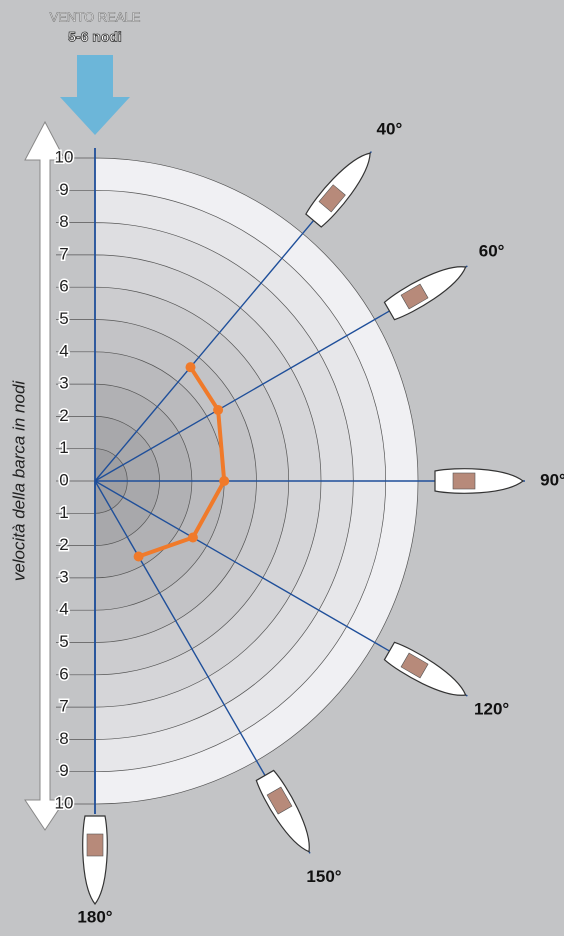 This screenshot has width=564, height=936. Describe the element at coordinates (95, 16) in the screenshot. I see `chart-title: VENTO REALE` at that location.